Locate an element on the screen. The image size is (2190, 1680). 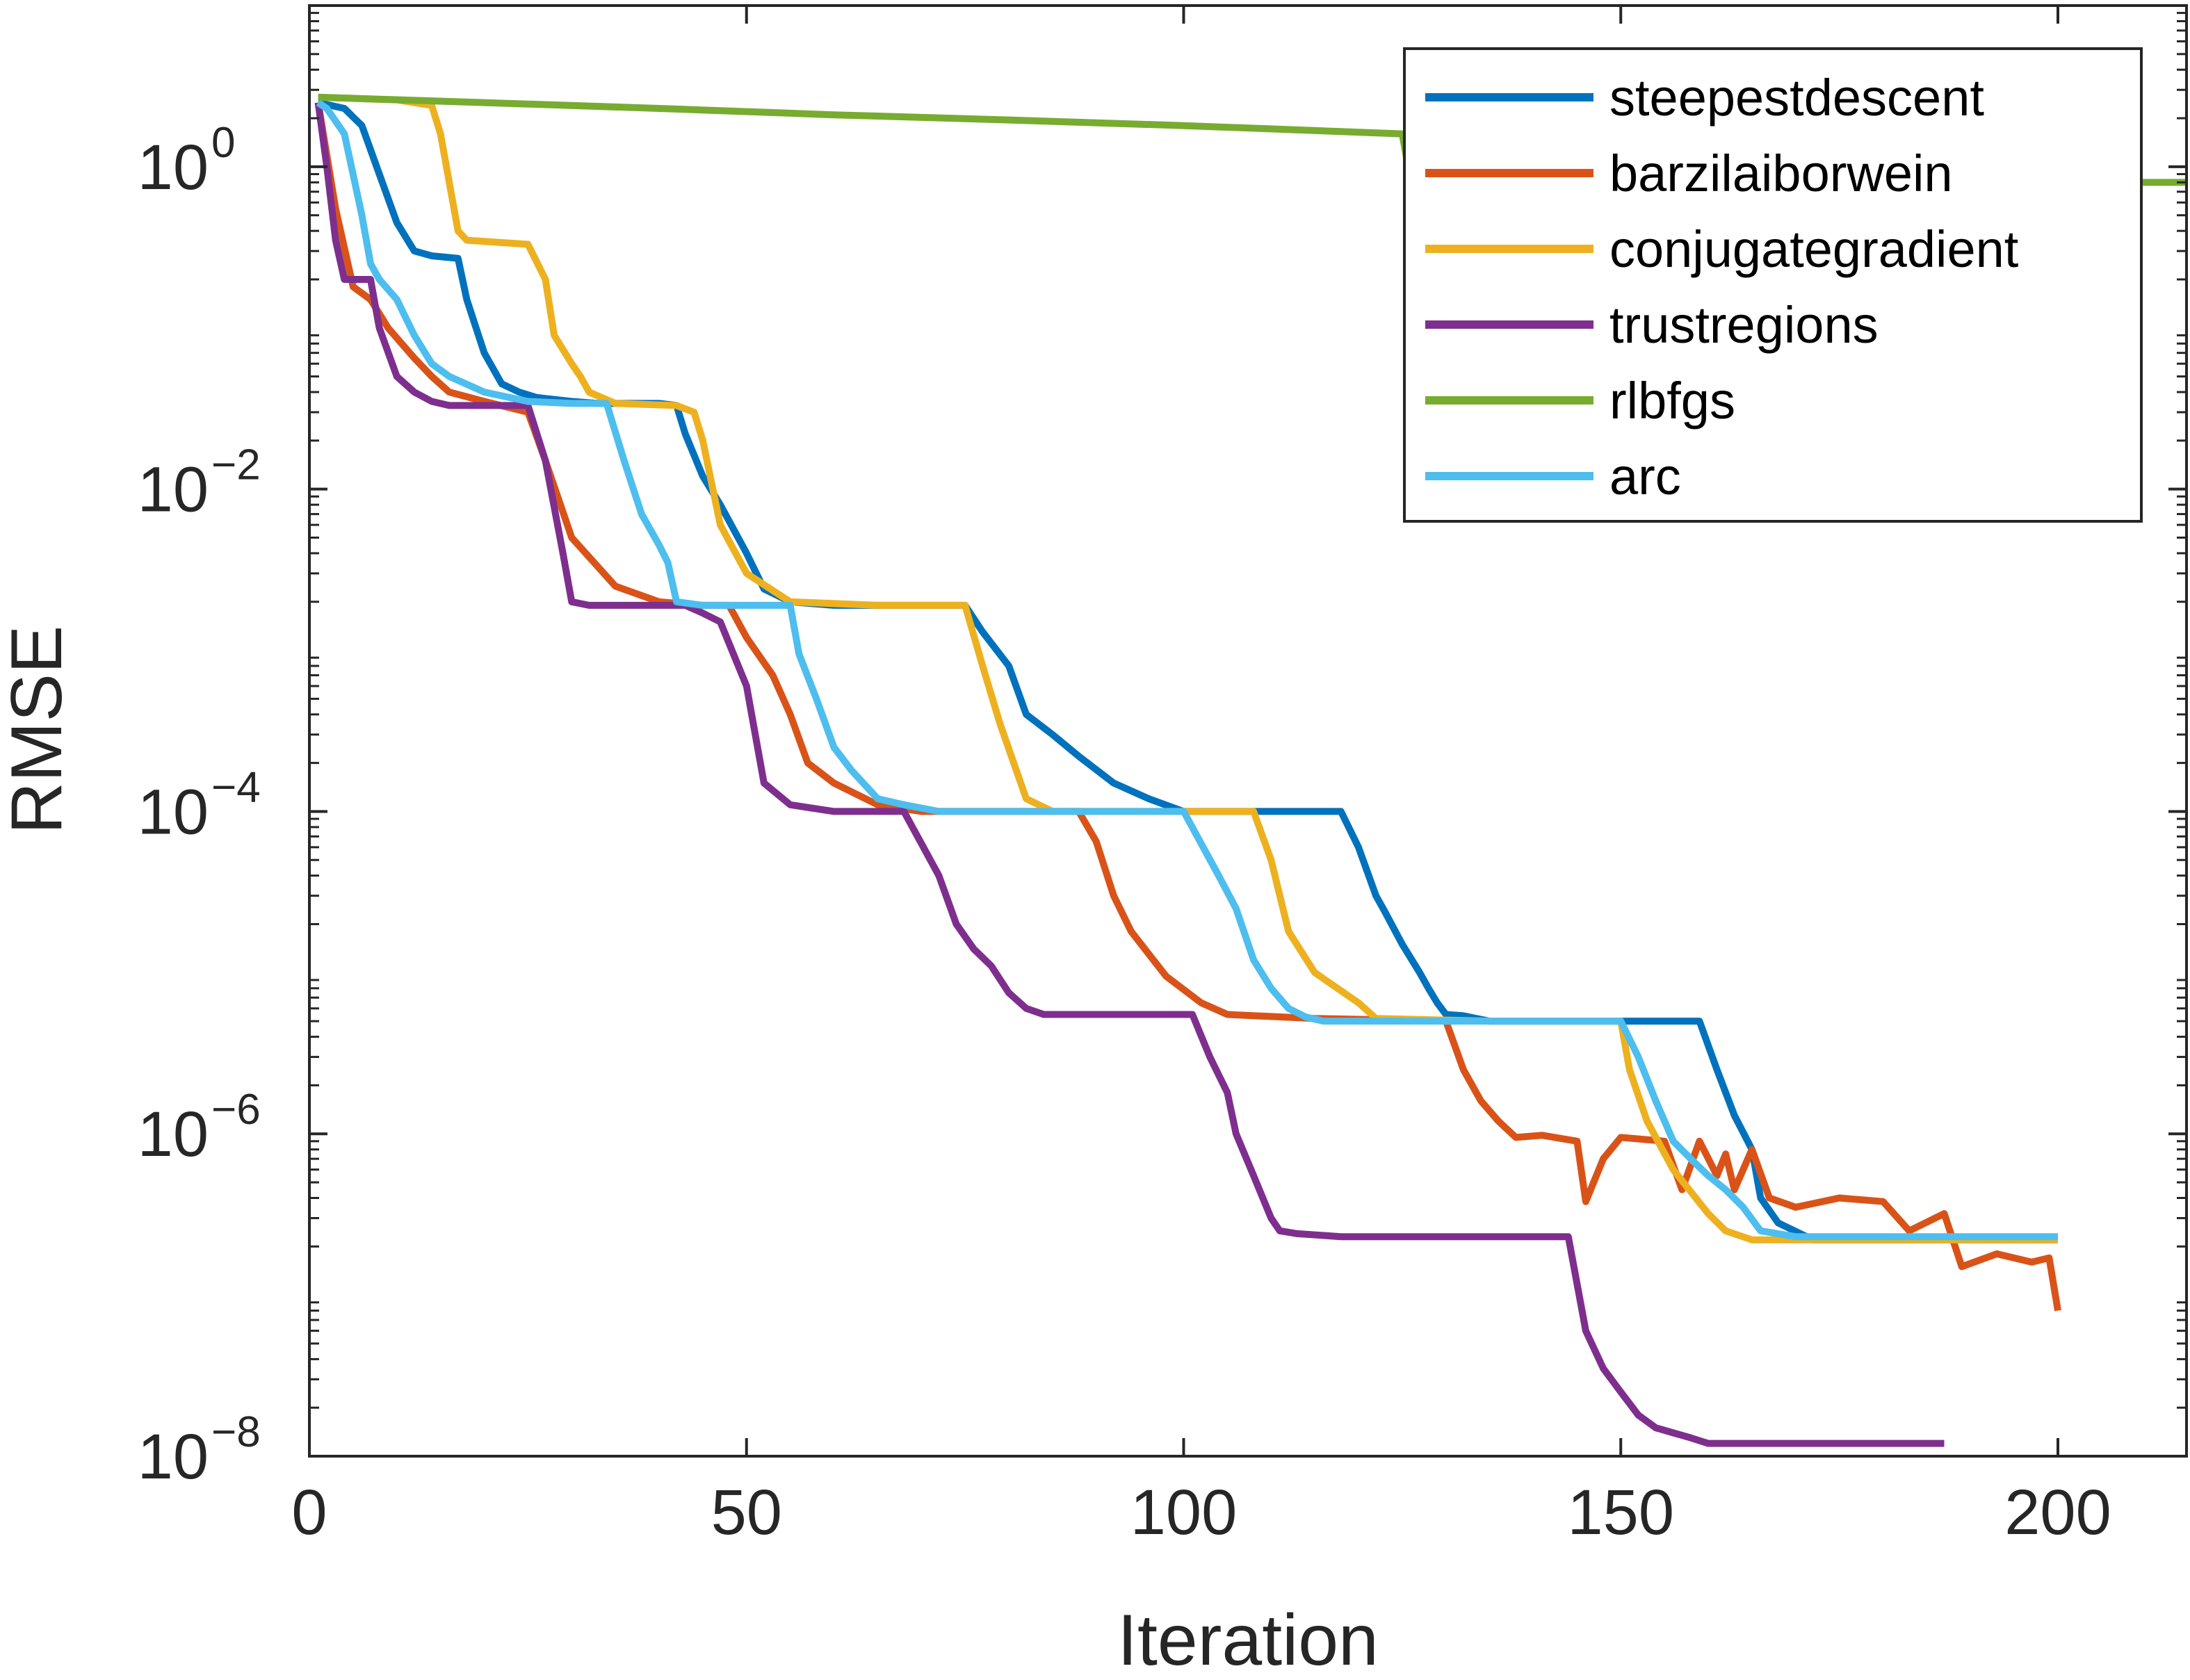
y-tick-label-exponent: 0 is located at coordinates (223, 143).